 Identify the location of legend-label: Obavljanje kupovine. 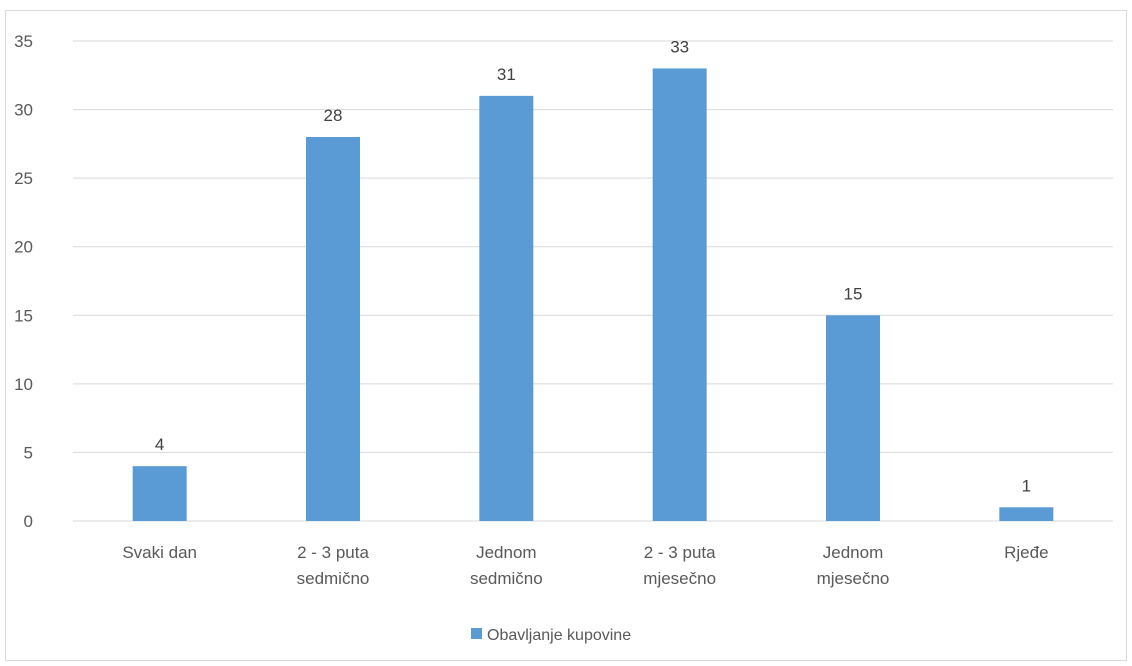
(559, 635).